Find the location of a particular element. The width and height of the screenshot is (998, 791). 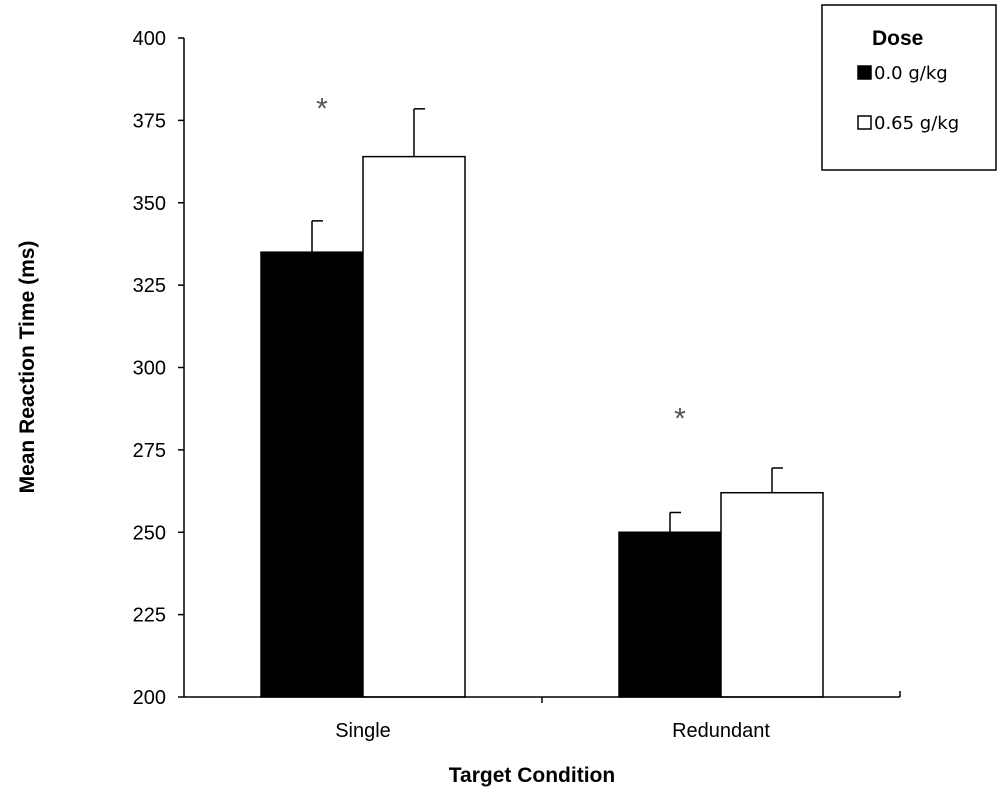

y-tick-label: 275 is located at coordinates (149, 451).